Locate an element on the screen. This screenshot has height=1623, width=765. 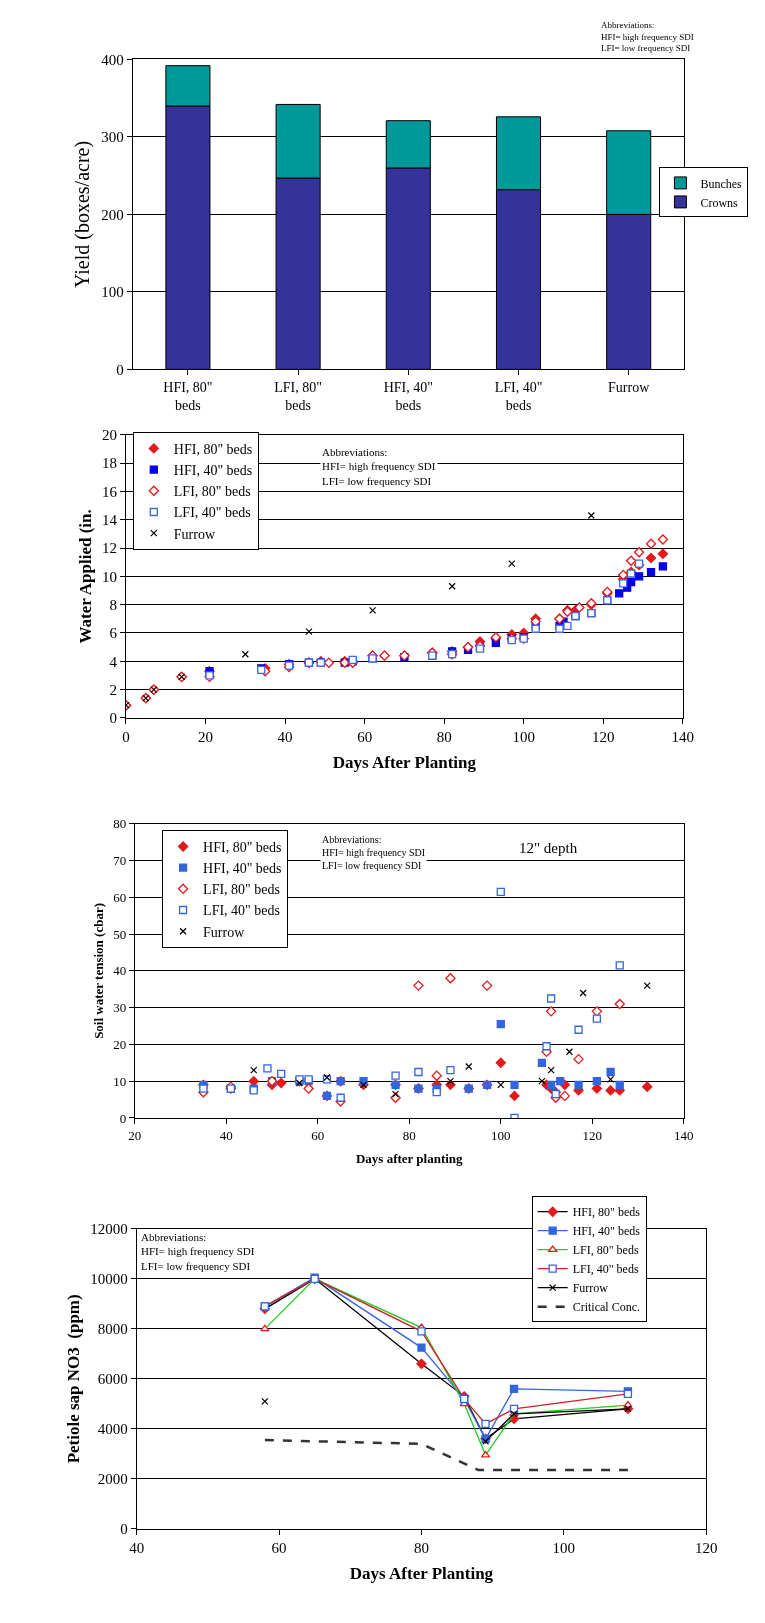
y-tick-label: 14 is located at coordinates (109, 519).